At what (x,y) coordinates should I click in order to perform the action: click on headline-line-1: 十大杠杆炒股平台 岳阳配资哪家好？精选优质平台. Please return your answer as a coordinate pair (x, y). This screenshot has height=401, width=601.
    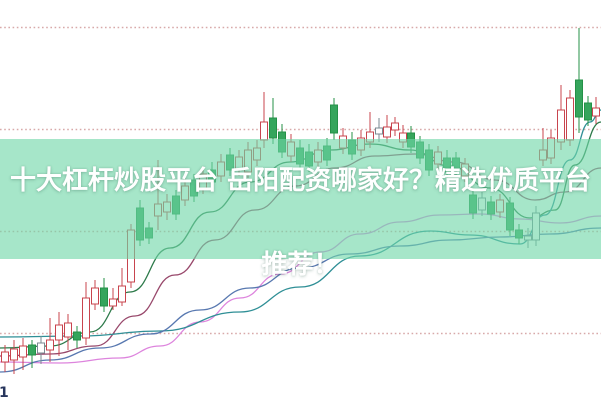
    Looking at the image, I should click on (300, 181).